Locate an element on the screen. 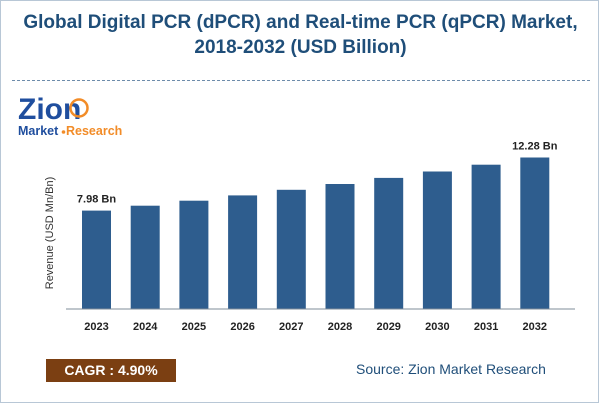 This screenshot has width=601, height=405. x-tick-label: 2025 is located at coordinates (194, 327).